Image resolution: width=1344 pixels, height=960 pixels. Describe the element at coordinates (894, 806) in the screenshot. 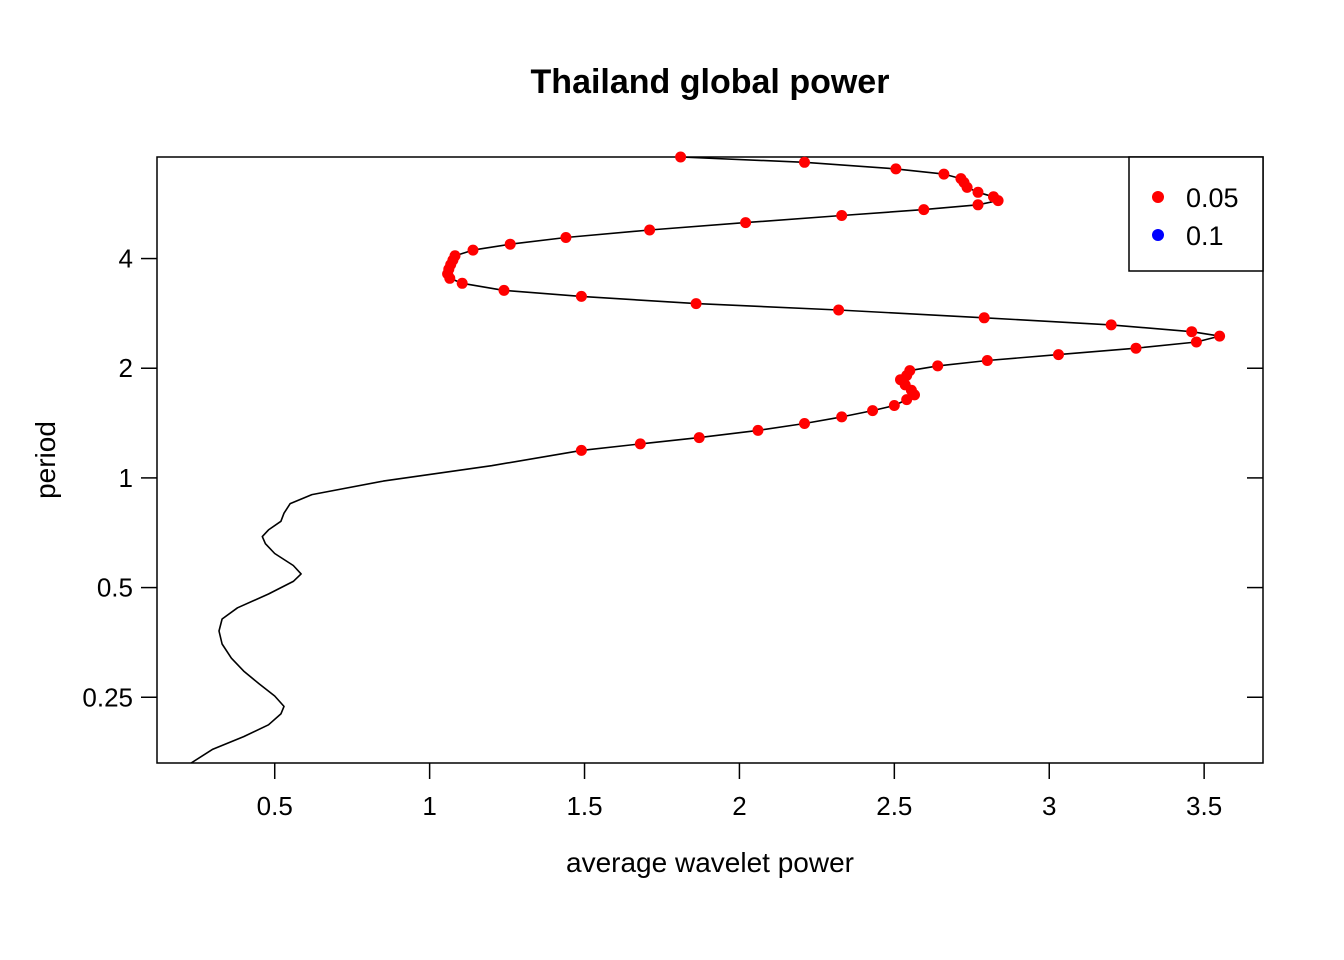

I see `x-tick-label: 2.5` at that location.